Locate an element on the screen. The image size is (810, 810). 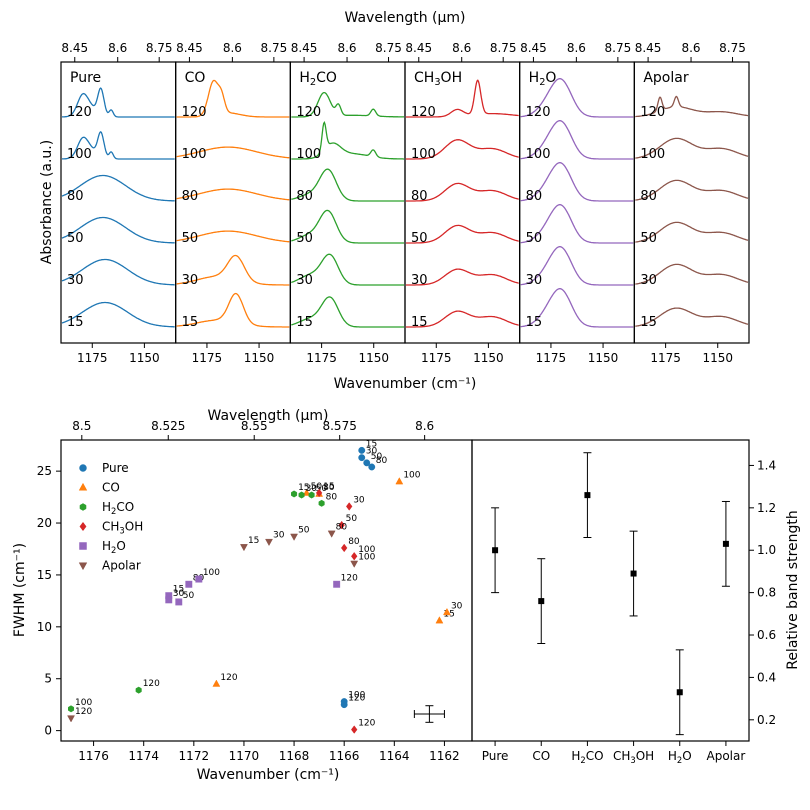
legend-label-pure: Pure is located at coordinates (115, 468).